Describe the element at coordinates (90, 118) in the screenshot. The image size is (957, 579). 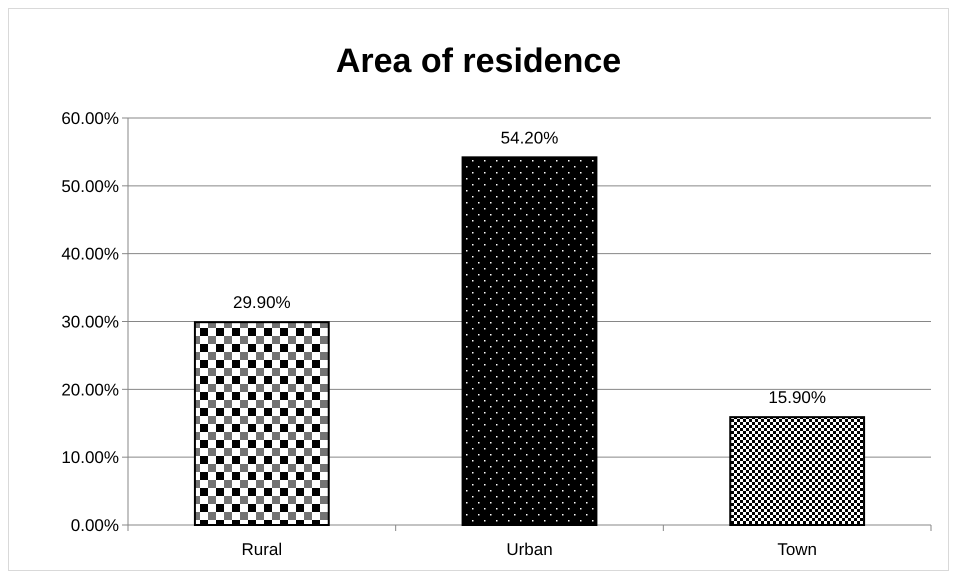
I see `y-tick-label: 60.00%` at that location.